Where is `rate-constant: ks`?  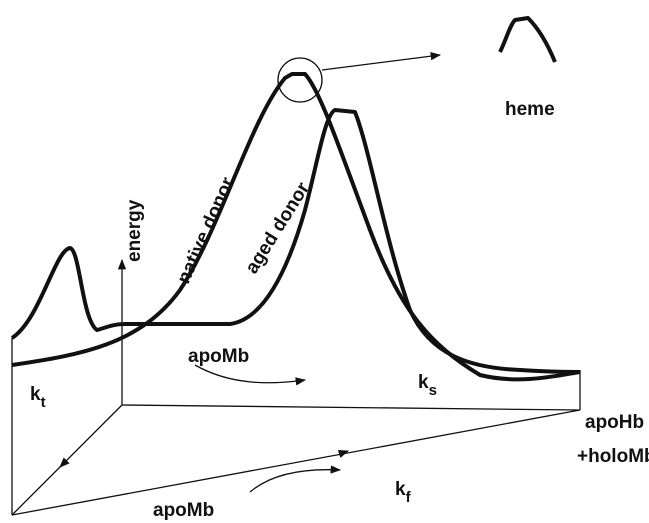 rate-constant: ks is located at coordinates (427, 385).